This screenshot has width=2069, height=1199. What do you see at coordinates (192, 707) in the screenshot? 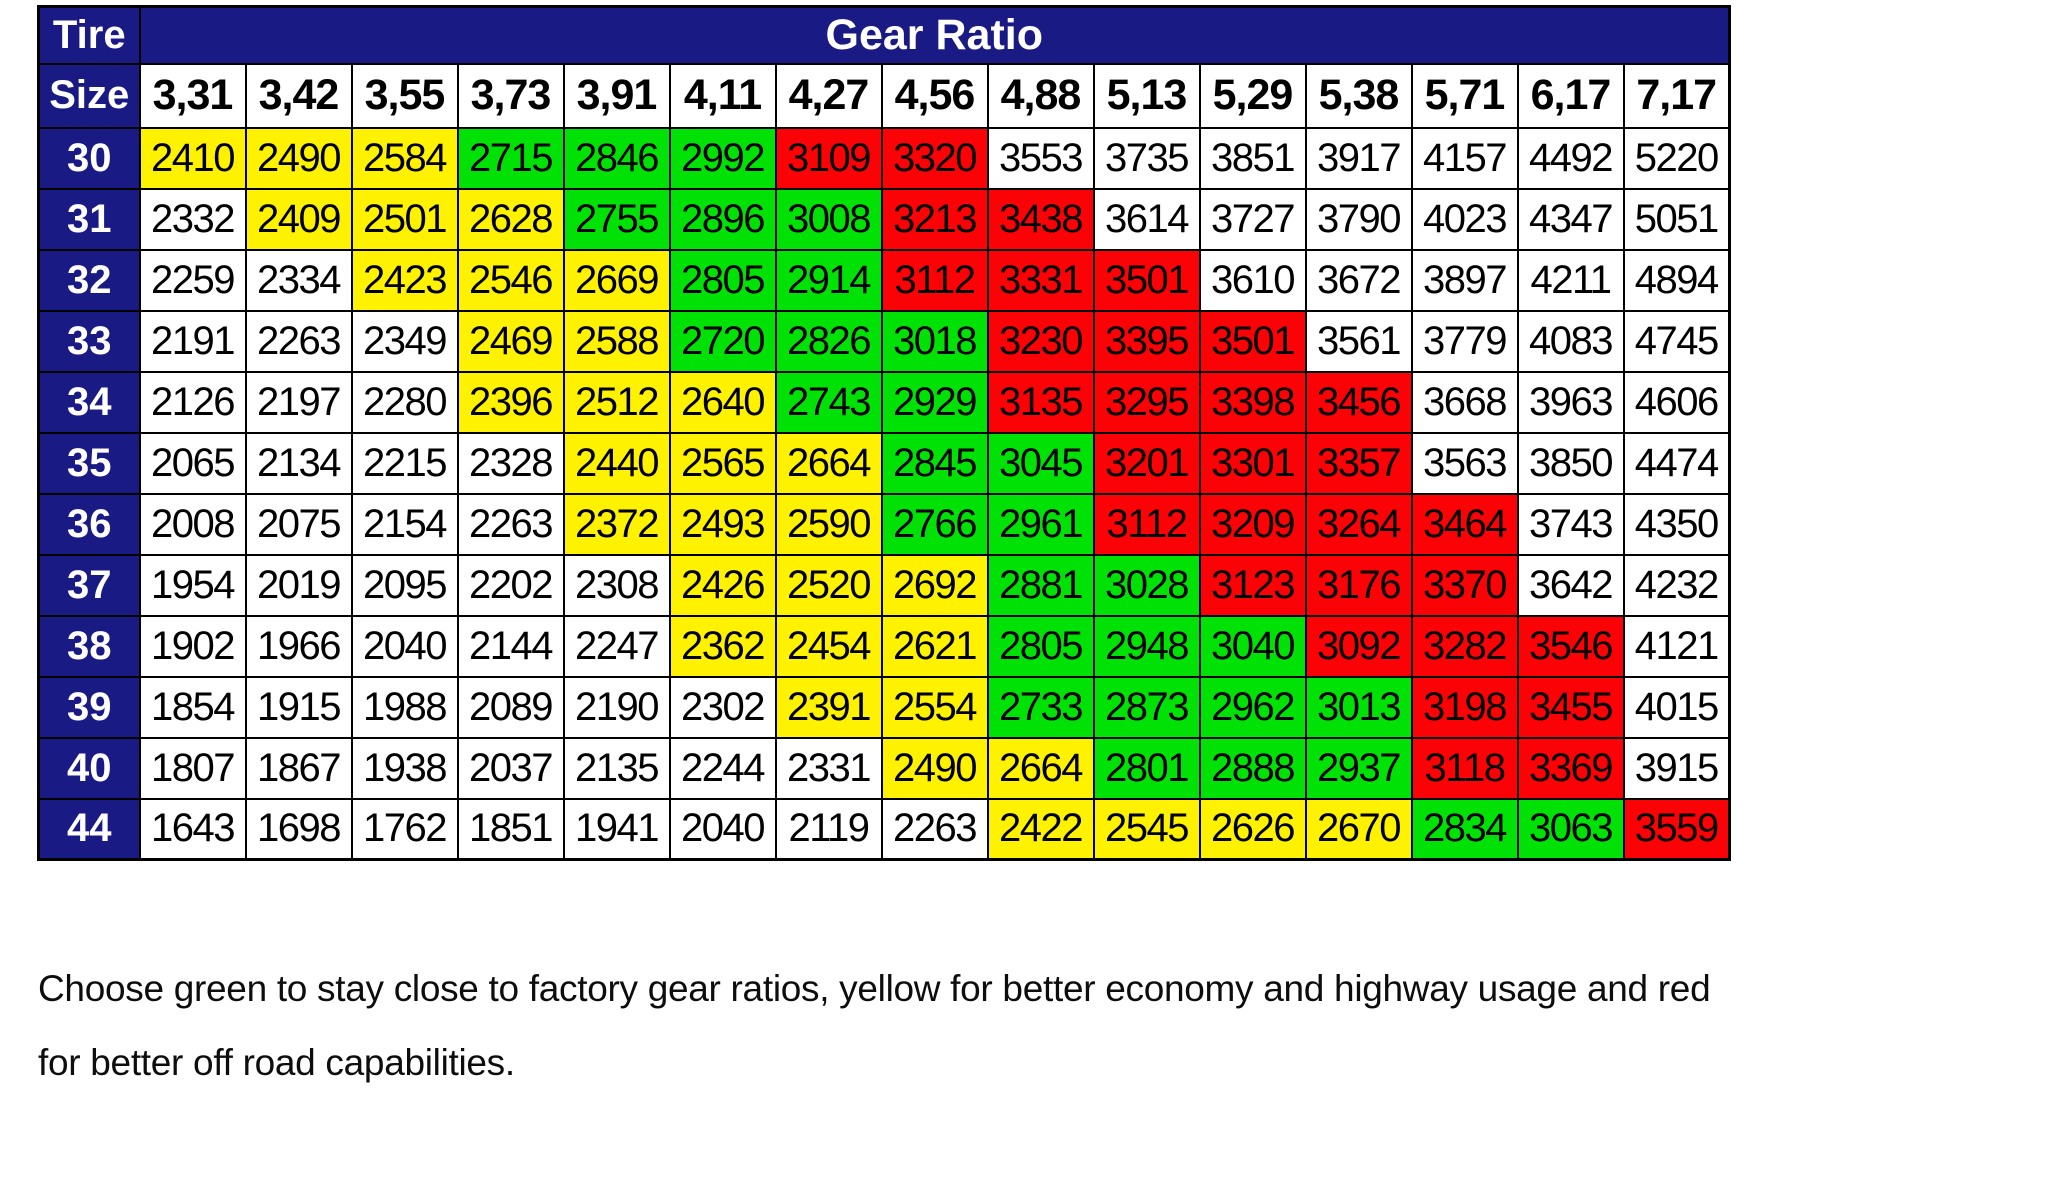
I see `rpm-cell-39-3,31: 1854` at bounding box center [192, 707].